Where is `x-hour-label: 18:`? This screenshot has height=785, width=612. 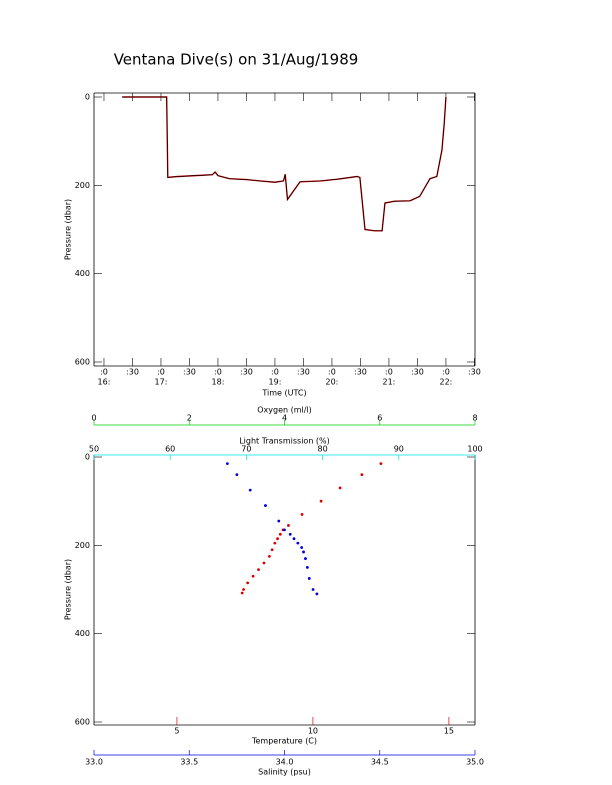 x-hour-label: 18: is located at coordinates (218, 382).